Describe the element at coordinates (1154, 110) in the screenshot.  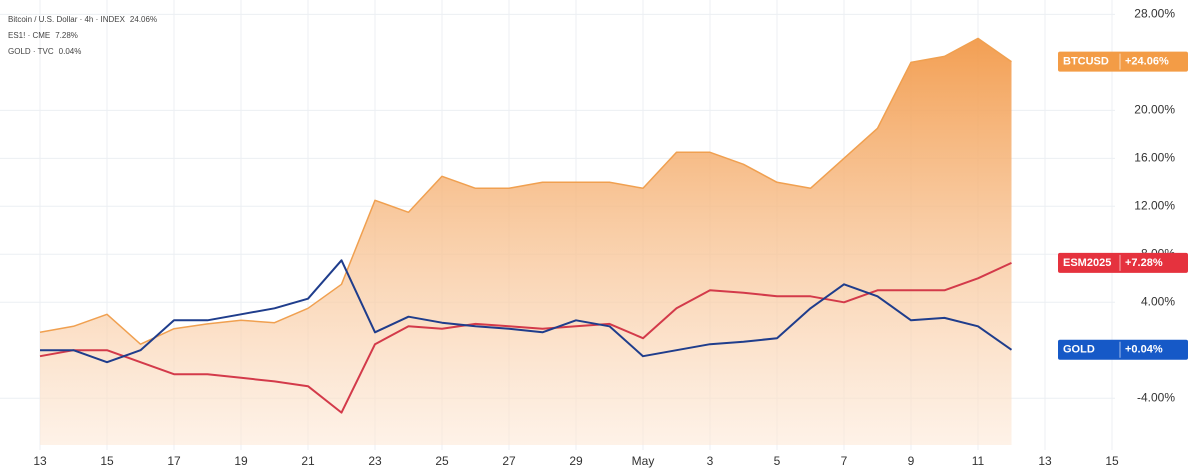
I see `y-tick-label: 20.00%` at that location.